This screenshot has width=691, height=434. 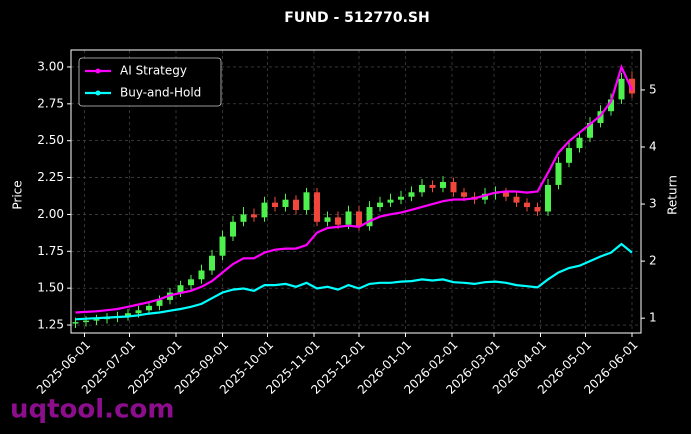 What do you see at coordinates (50, 103) in the screenshot?
I see `y-tick-label: 2.75` at bounding box center [50, 103].